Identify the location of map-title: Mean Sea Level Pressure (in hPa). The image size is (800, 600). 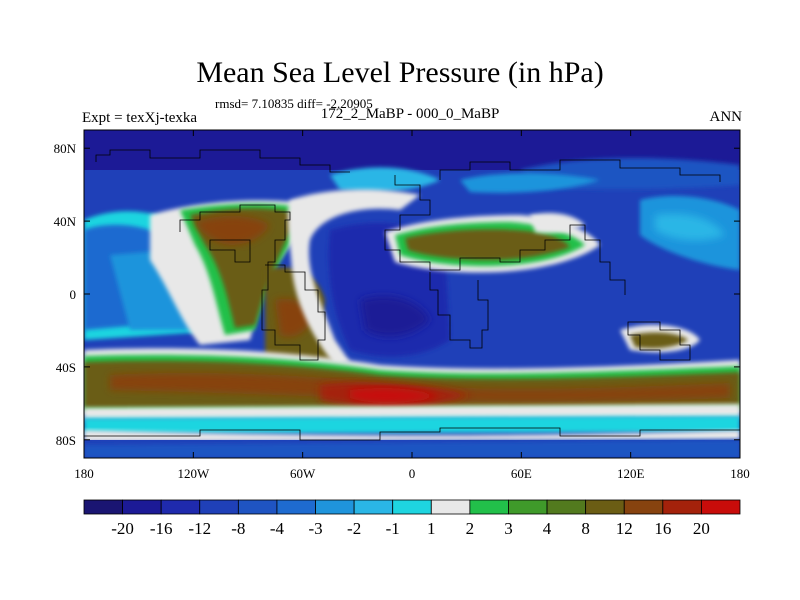
(400, 72).